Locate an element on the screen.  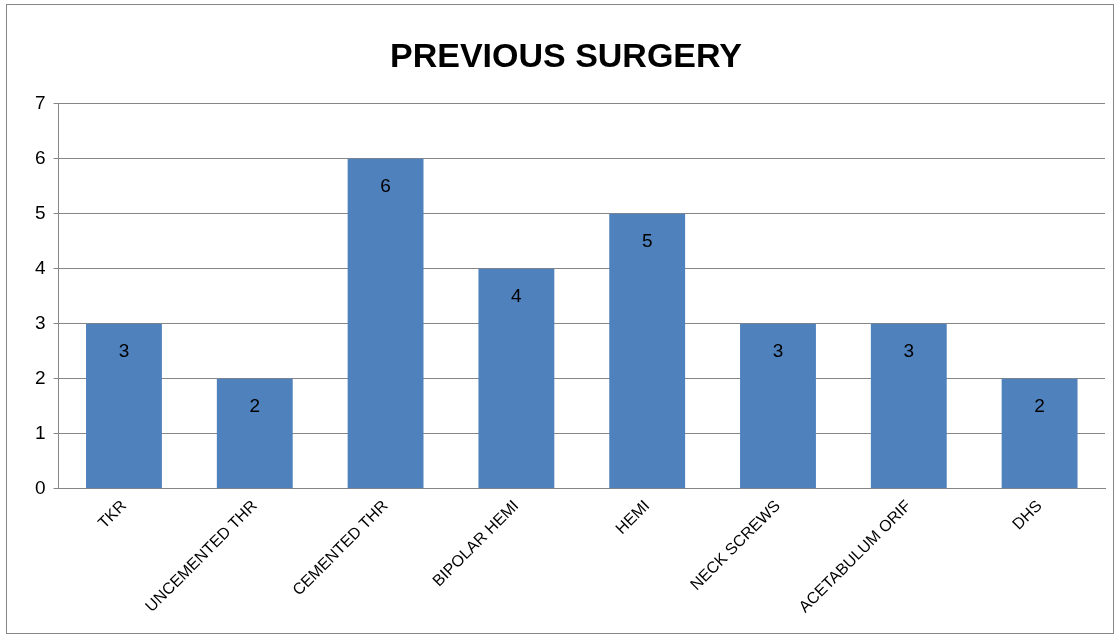
y-tick-label: 7 is located at coordinates (40, 103).